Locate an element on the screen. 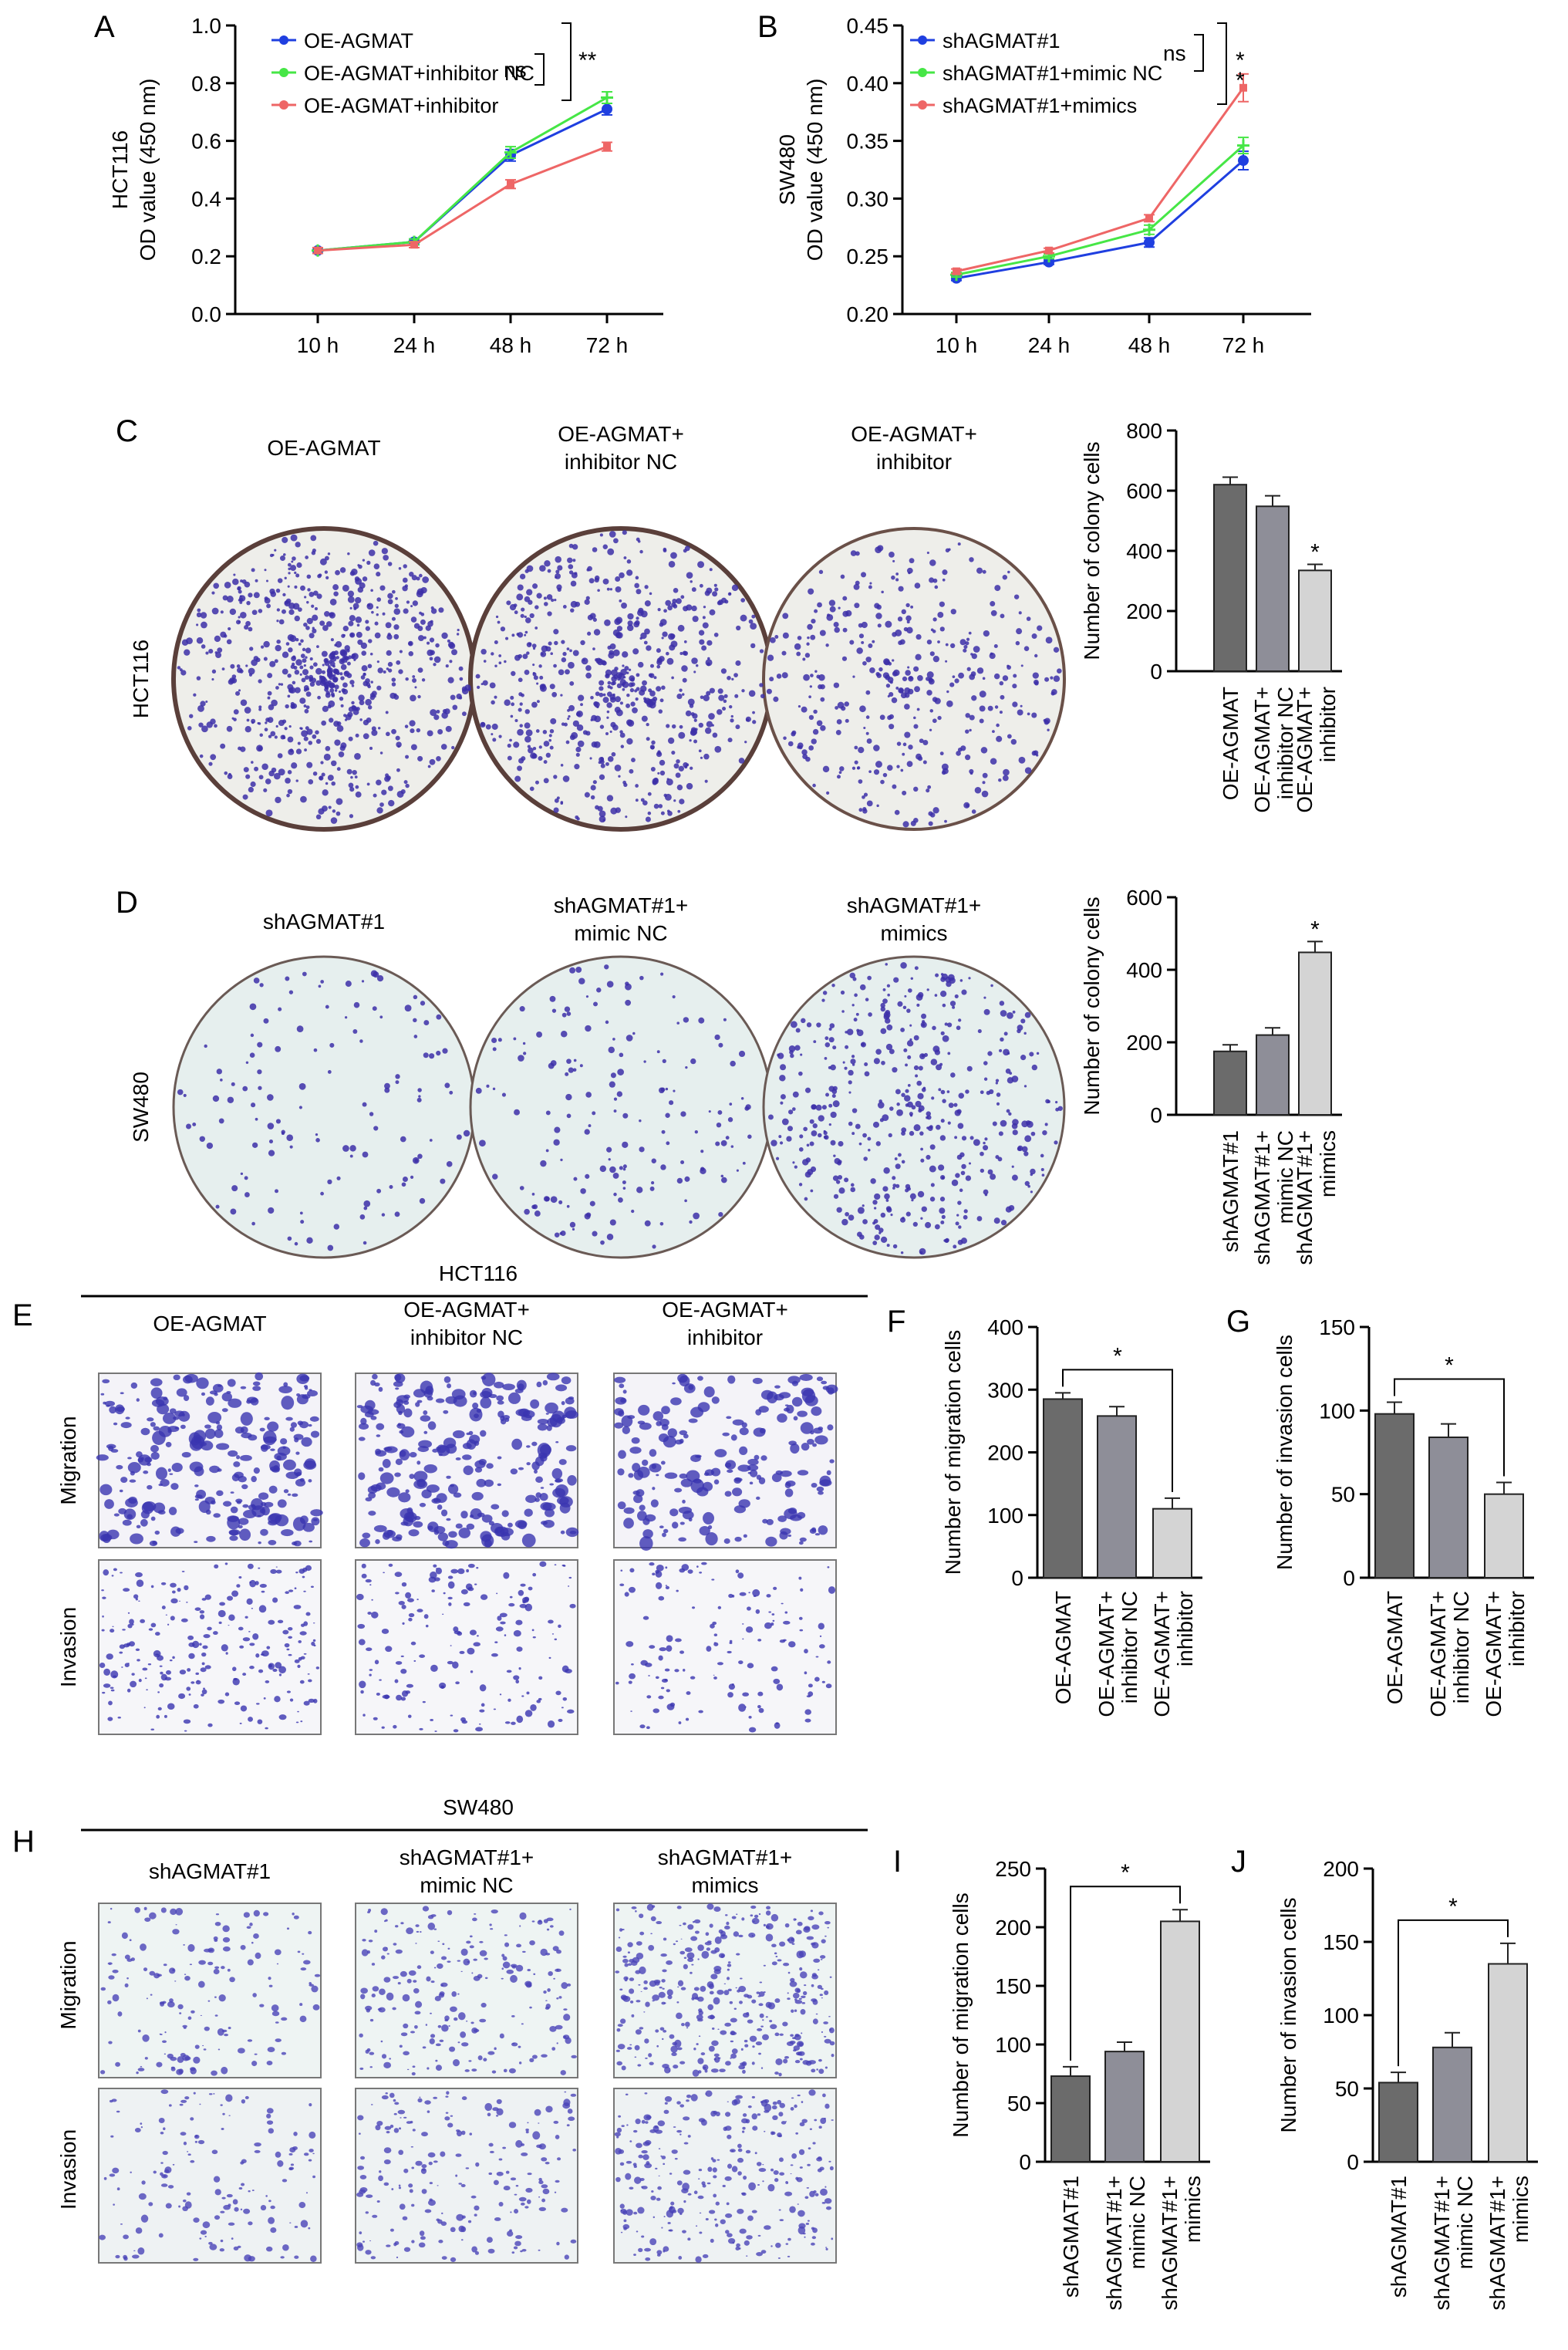 The height and width of the screenshot is (2350, 1568). legend-marker is located at coordinates (283, 40).